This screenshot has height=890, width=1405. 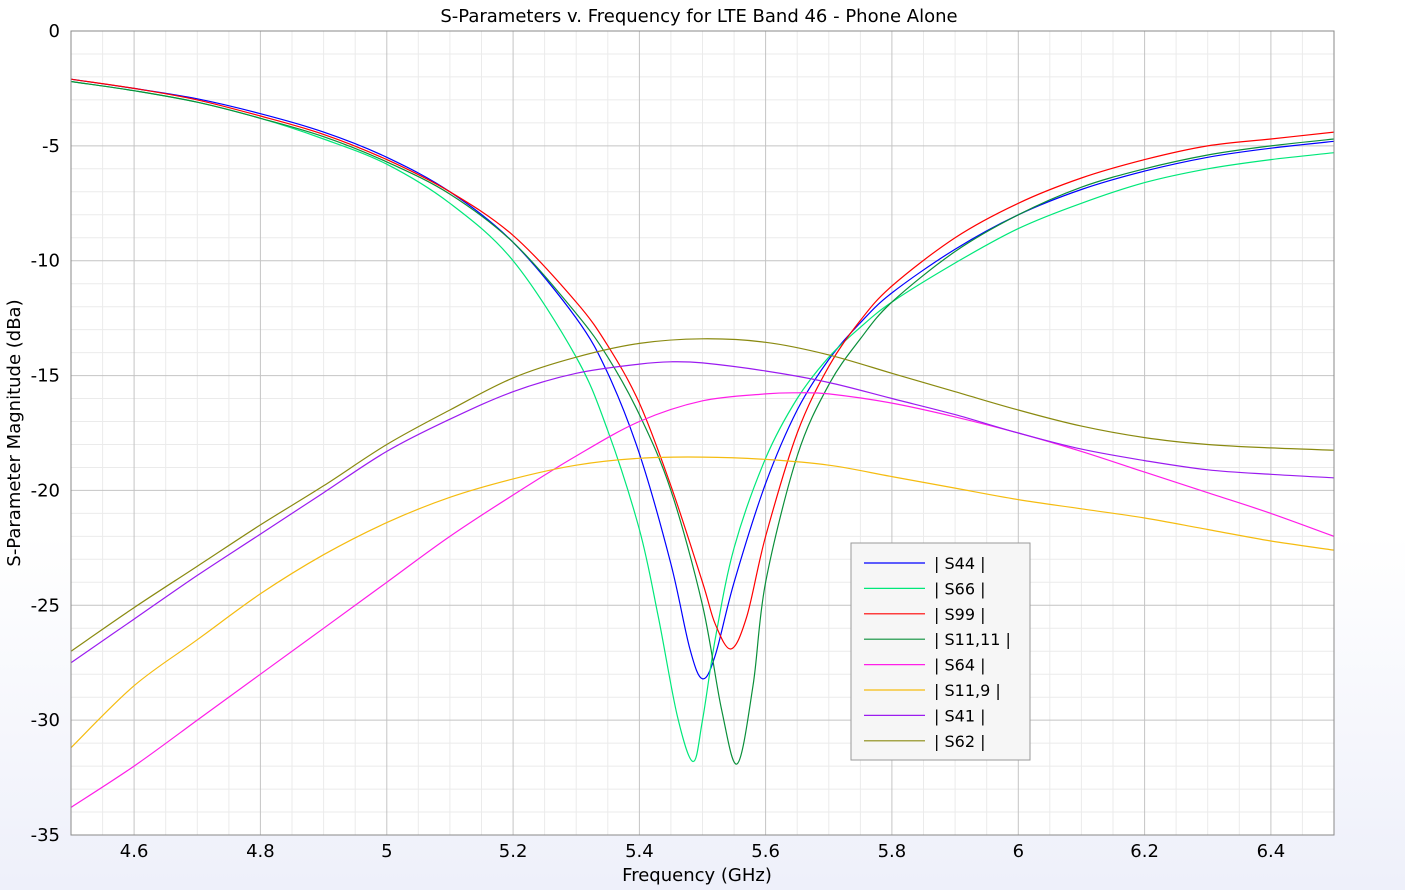 What do you see at coordinates (260, 851) in the screenshot?
I see `x-tick-label: 4.8` at bounding box center [260, 851].